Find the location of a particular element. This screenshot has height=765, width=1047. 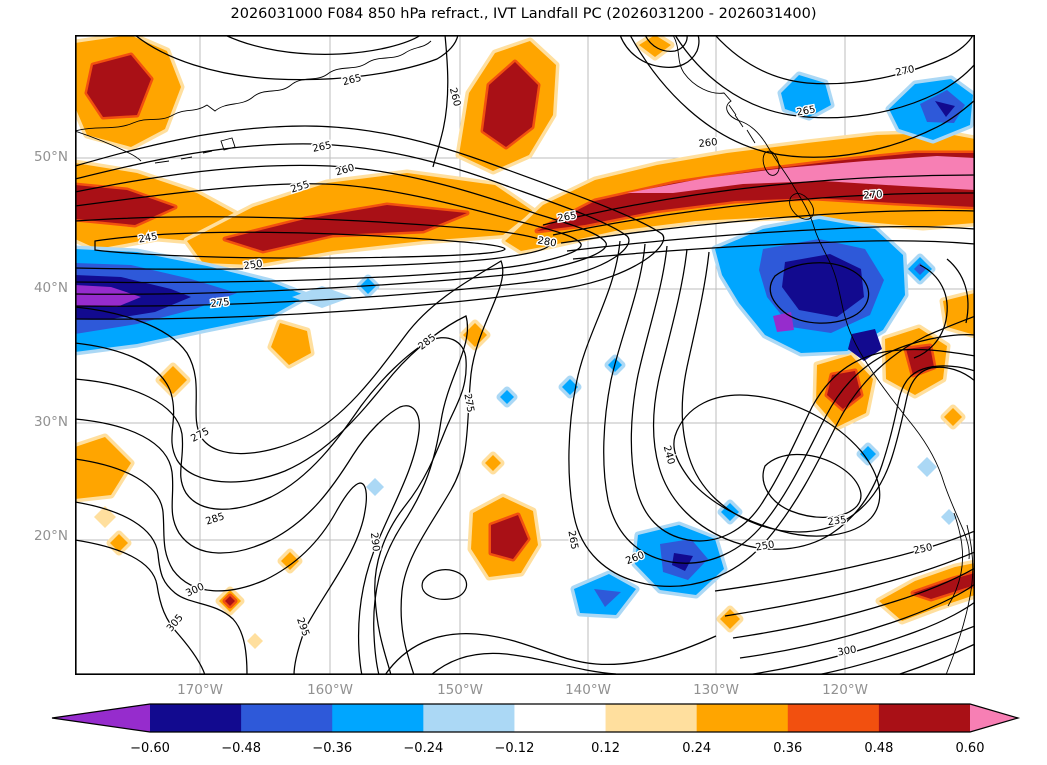

colorbar-tick-label: −0.36 is located at coordinates (332, 748).